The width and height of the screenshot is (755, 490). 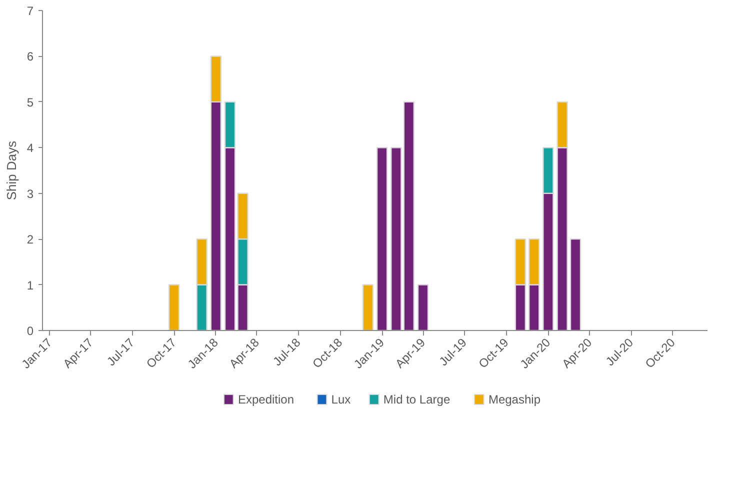 I want to click on y-tick-label: 7, so click(x=30, y=11).